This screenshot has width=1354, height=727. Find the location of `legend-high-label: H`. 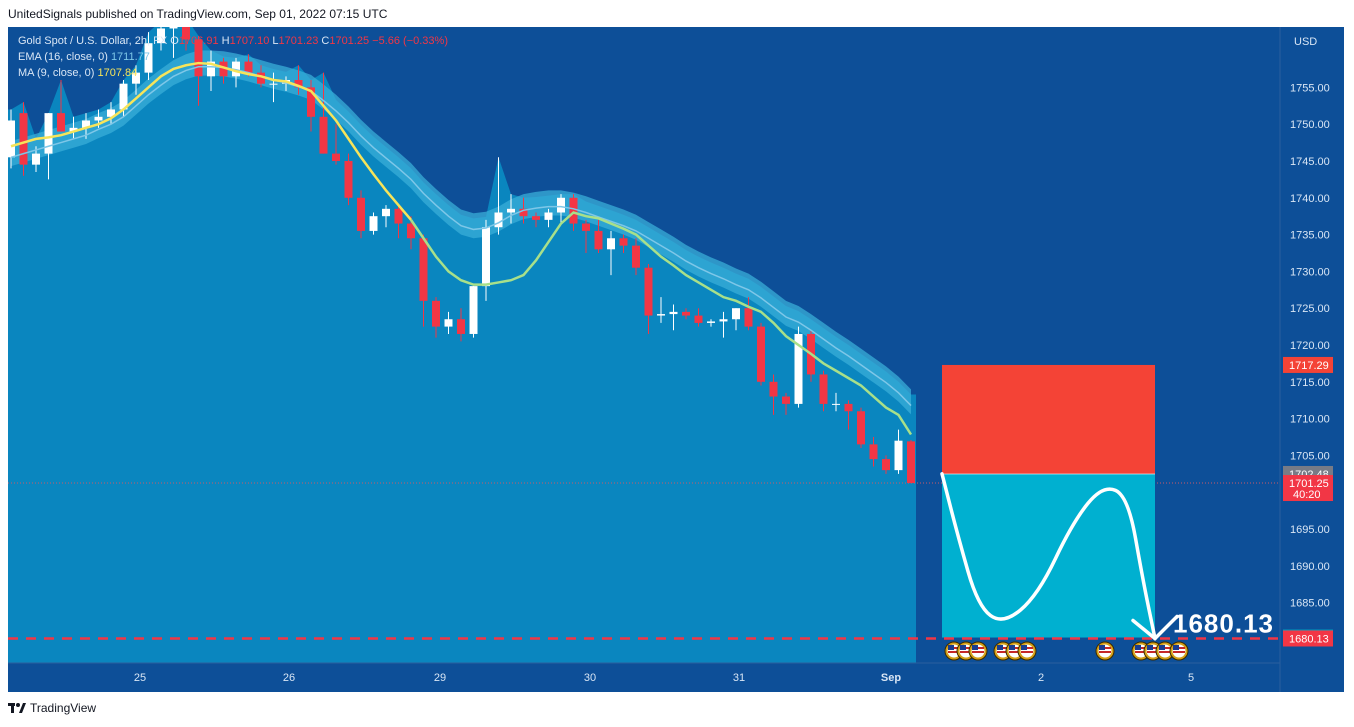

legend-high-label: H is located at coordinates (225, 41).